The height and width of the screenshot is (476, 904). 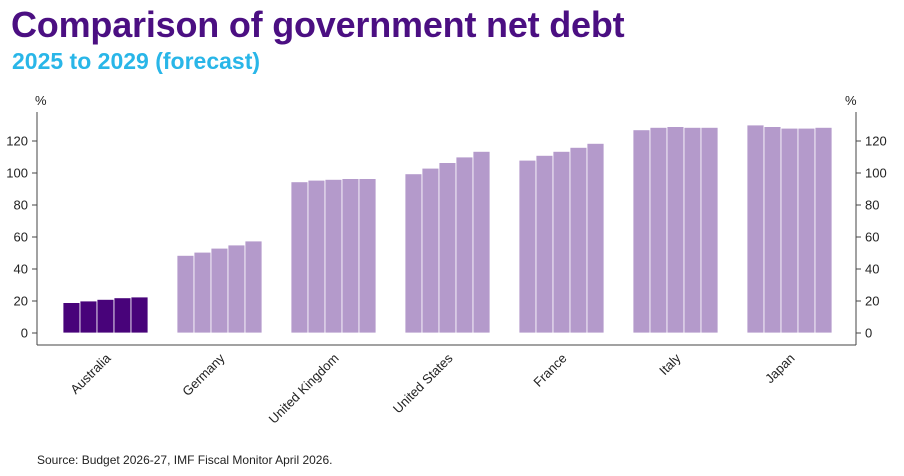 I want to click on y-tick-label-right: 120, so click(x=876, y=141).